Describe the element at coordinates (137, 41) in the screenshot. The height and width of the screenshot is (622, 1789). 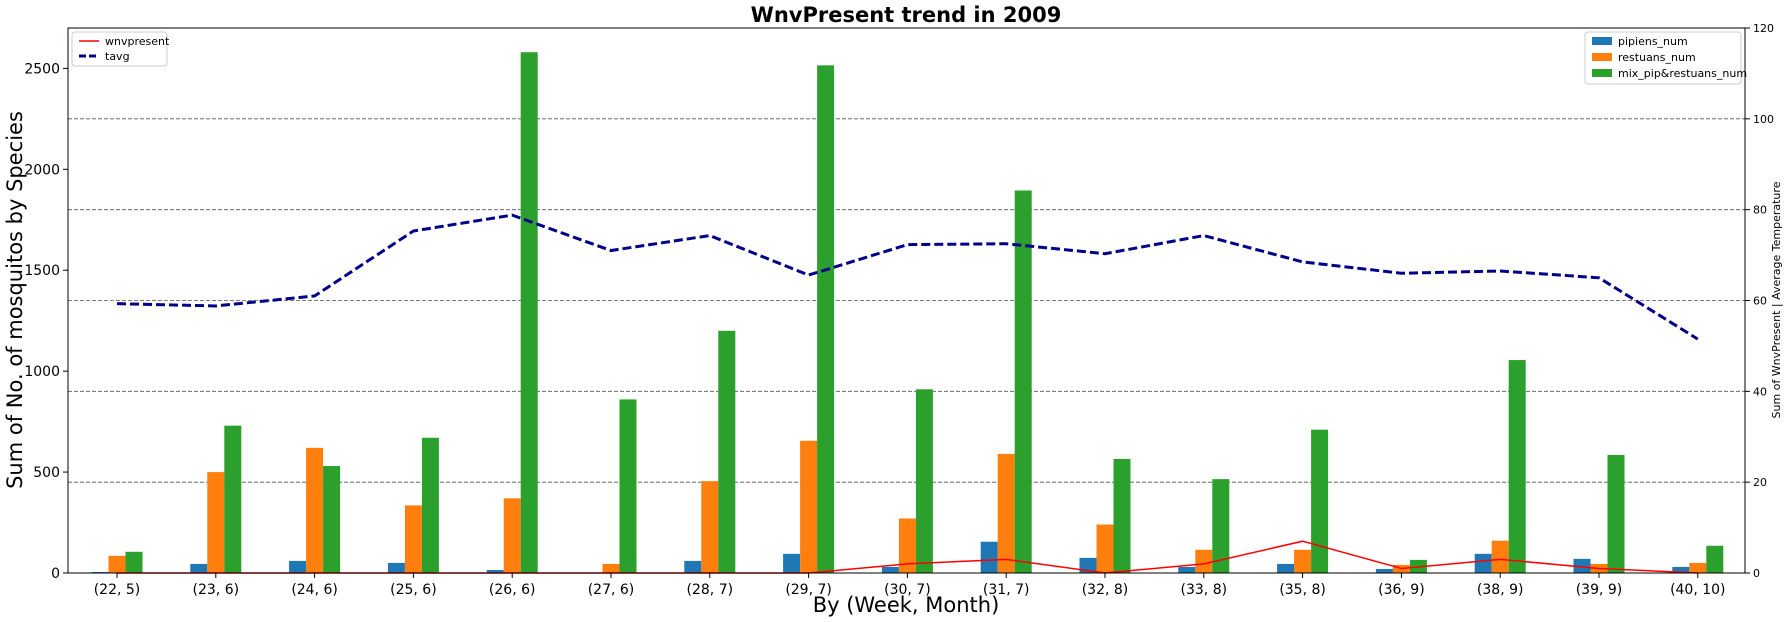
I see `legend-label-wnvpresent: wnvpresent` at that location.